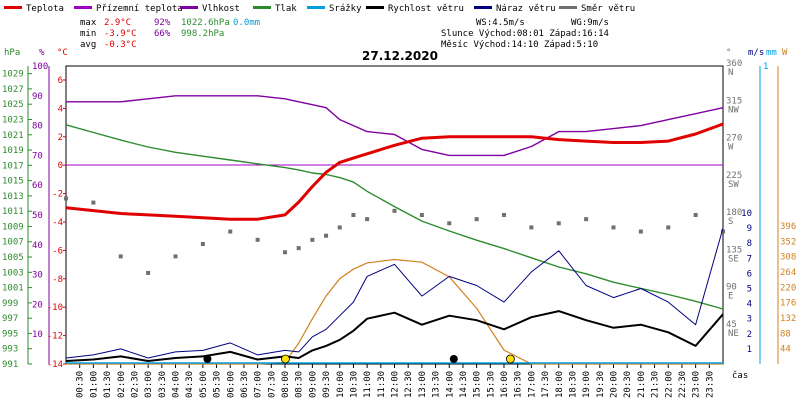  Describe the element at coordinates (788, 242) in the screenshot. I see `w-tick-label: 352` at that location.